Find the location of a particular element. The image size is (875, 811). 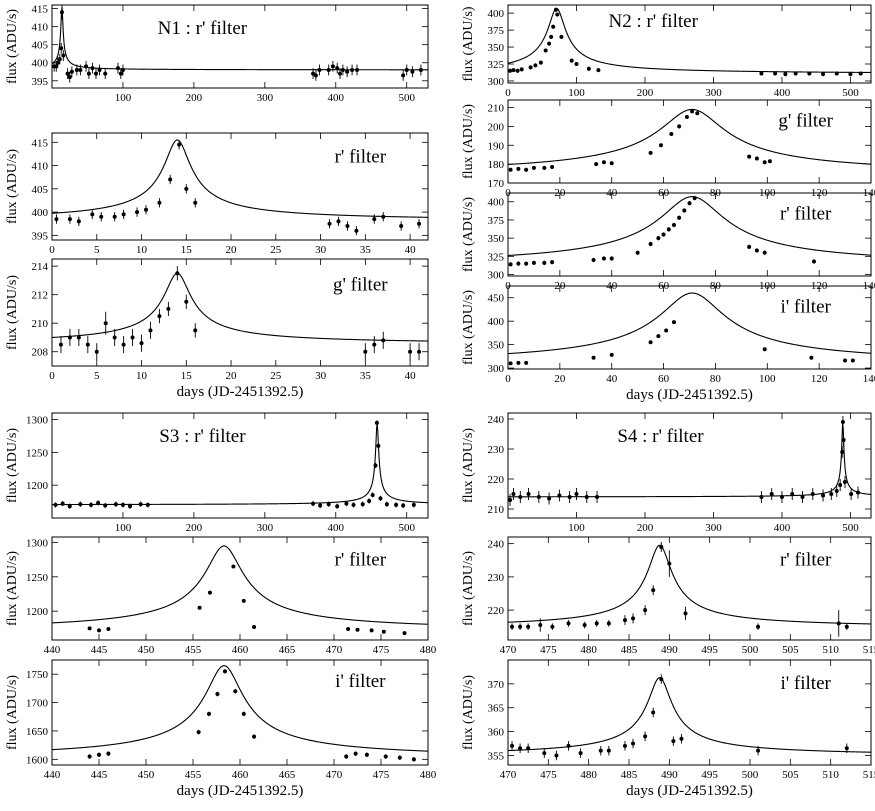

x-tick-label: 5 is located at coordinates (97, 250).